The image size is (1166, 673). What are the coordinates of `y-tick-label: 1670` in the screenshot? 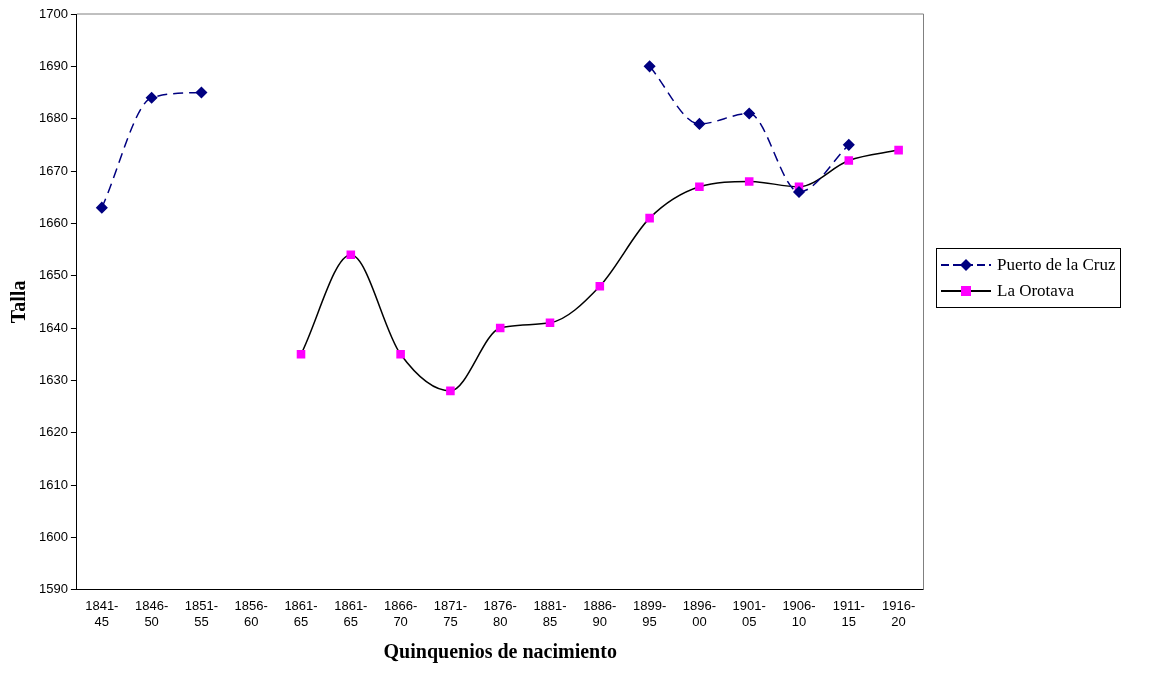 It's located at (53, 170).